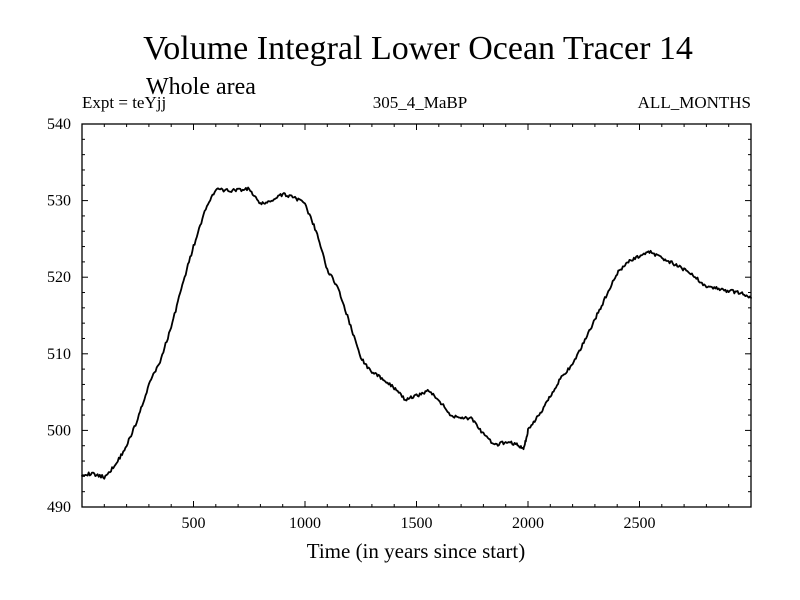 Image resolution: width=800 pixels, height=600 pixels. Describe the element at coordinates (201, 87) in the screenshot. I see `chart-subtitle: Whole area` at that location.